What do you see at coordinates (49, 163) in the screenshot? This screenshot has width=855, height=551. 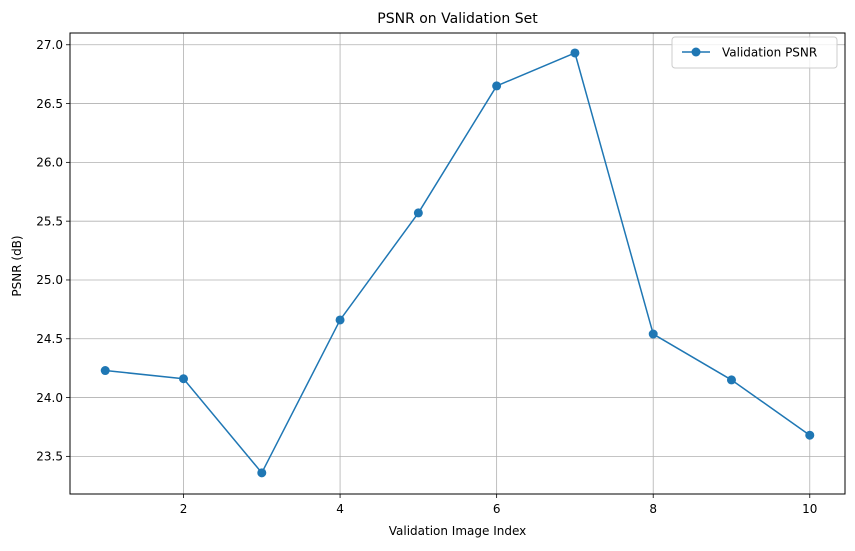 I see `y-tick-label: 26.0` at bounding box center [49, 163].